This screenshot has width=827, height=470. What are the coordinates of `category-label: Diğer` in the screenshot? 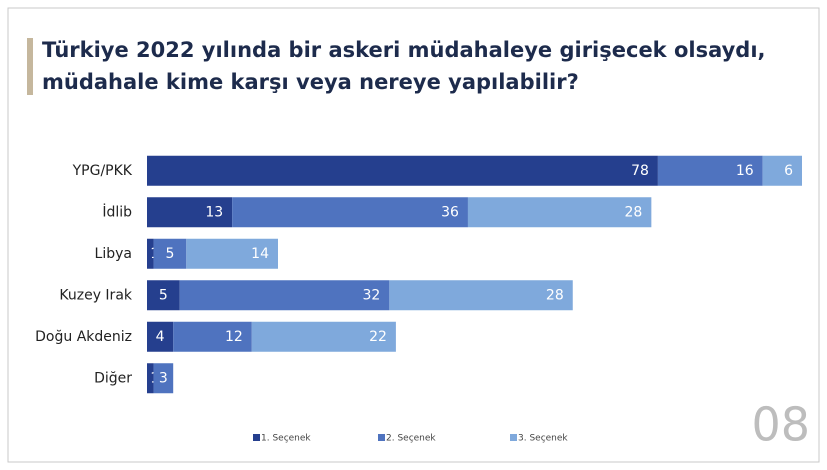 It's located at (113, 378).